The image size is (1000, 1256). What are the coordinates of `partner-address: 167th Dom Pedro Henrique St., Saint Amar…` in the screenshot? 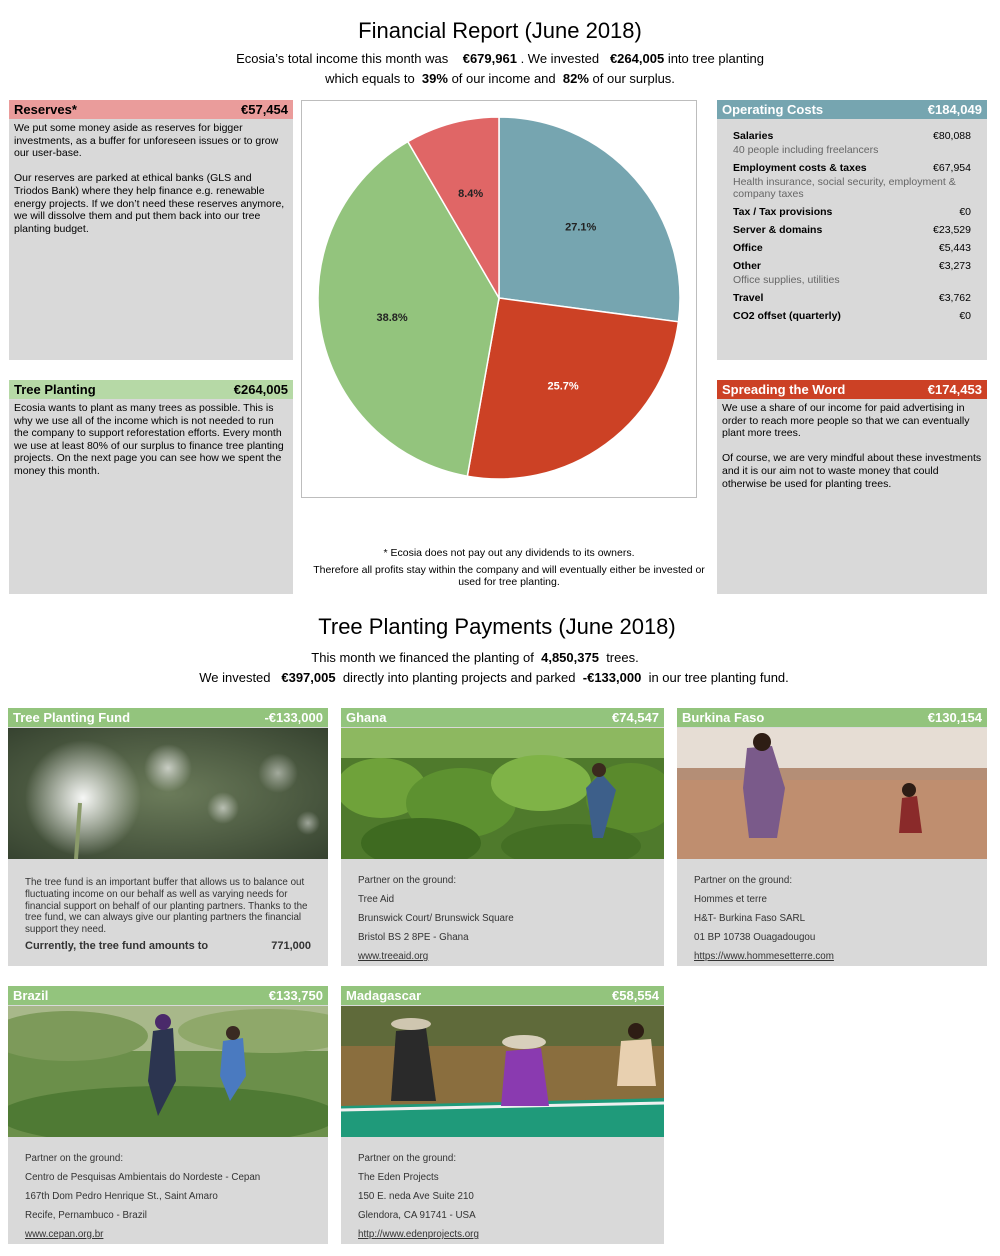 It's located at (121, 1196).